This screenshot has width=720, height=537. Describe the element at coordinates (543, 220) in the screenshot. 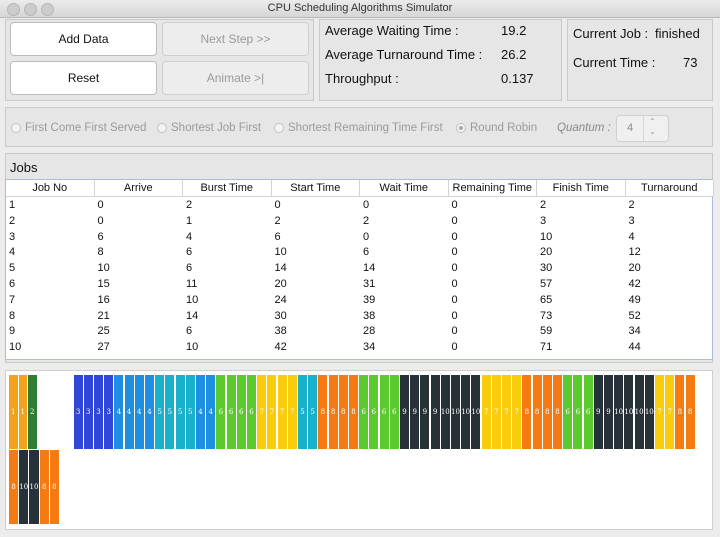

I see `table-cell: 3` at that location.